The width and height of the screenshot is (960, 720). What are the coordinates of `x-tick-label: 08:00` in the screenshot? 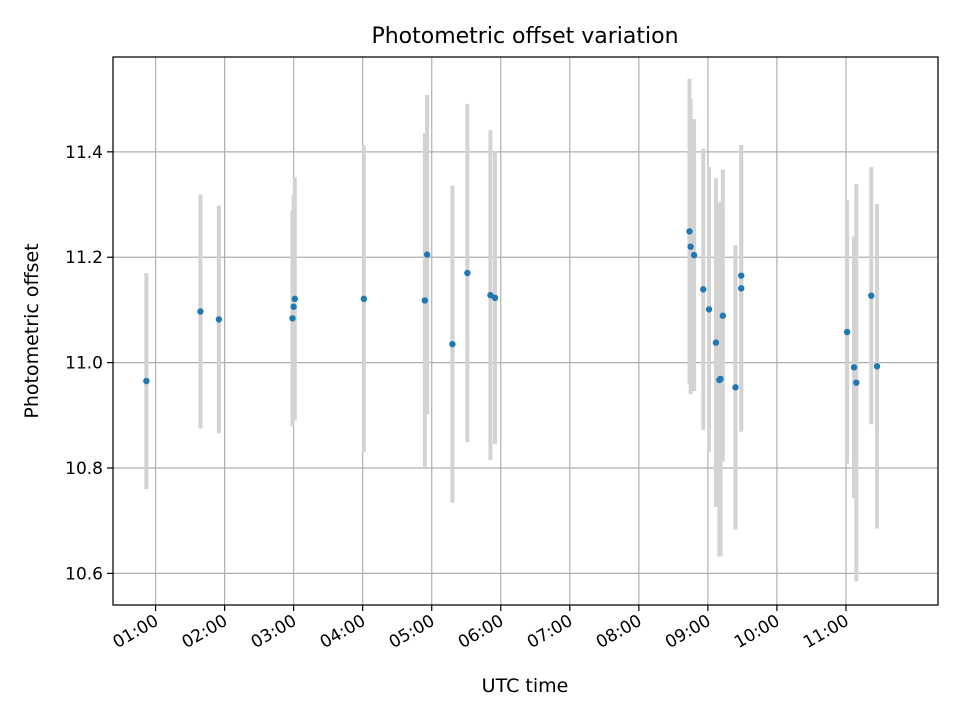 It's located at (619, 632).